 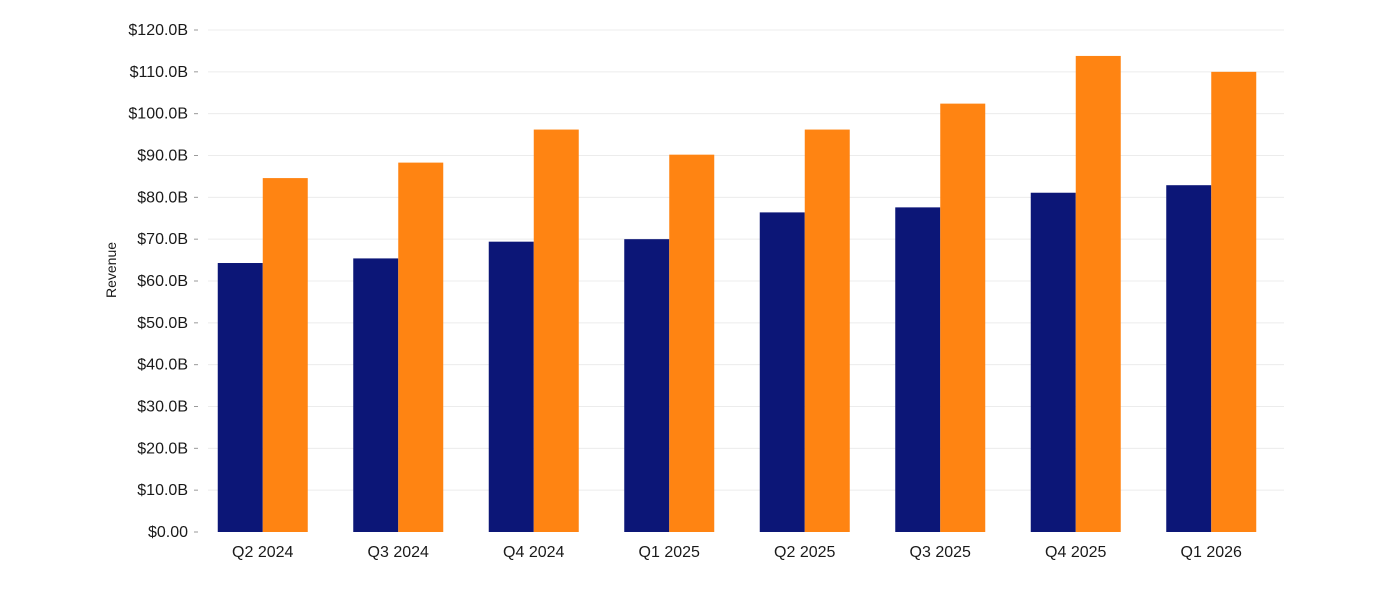 What do you see at coordinates (918, 369) in the screenshot?
I see `bar-series-1-q3-2025` at bounding box center [918, 369].